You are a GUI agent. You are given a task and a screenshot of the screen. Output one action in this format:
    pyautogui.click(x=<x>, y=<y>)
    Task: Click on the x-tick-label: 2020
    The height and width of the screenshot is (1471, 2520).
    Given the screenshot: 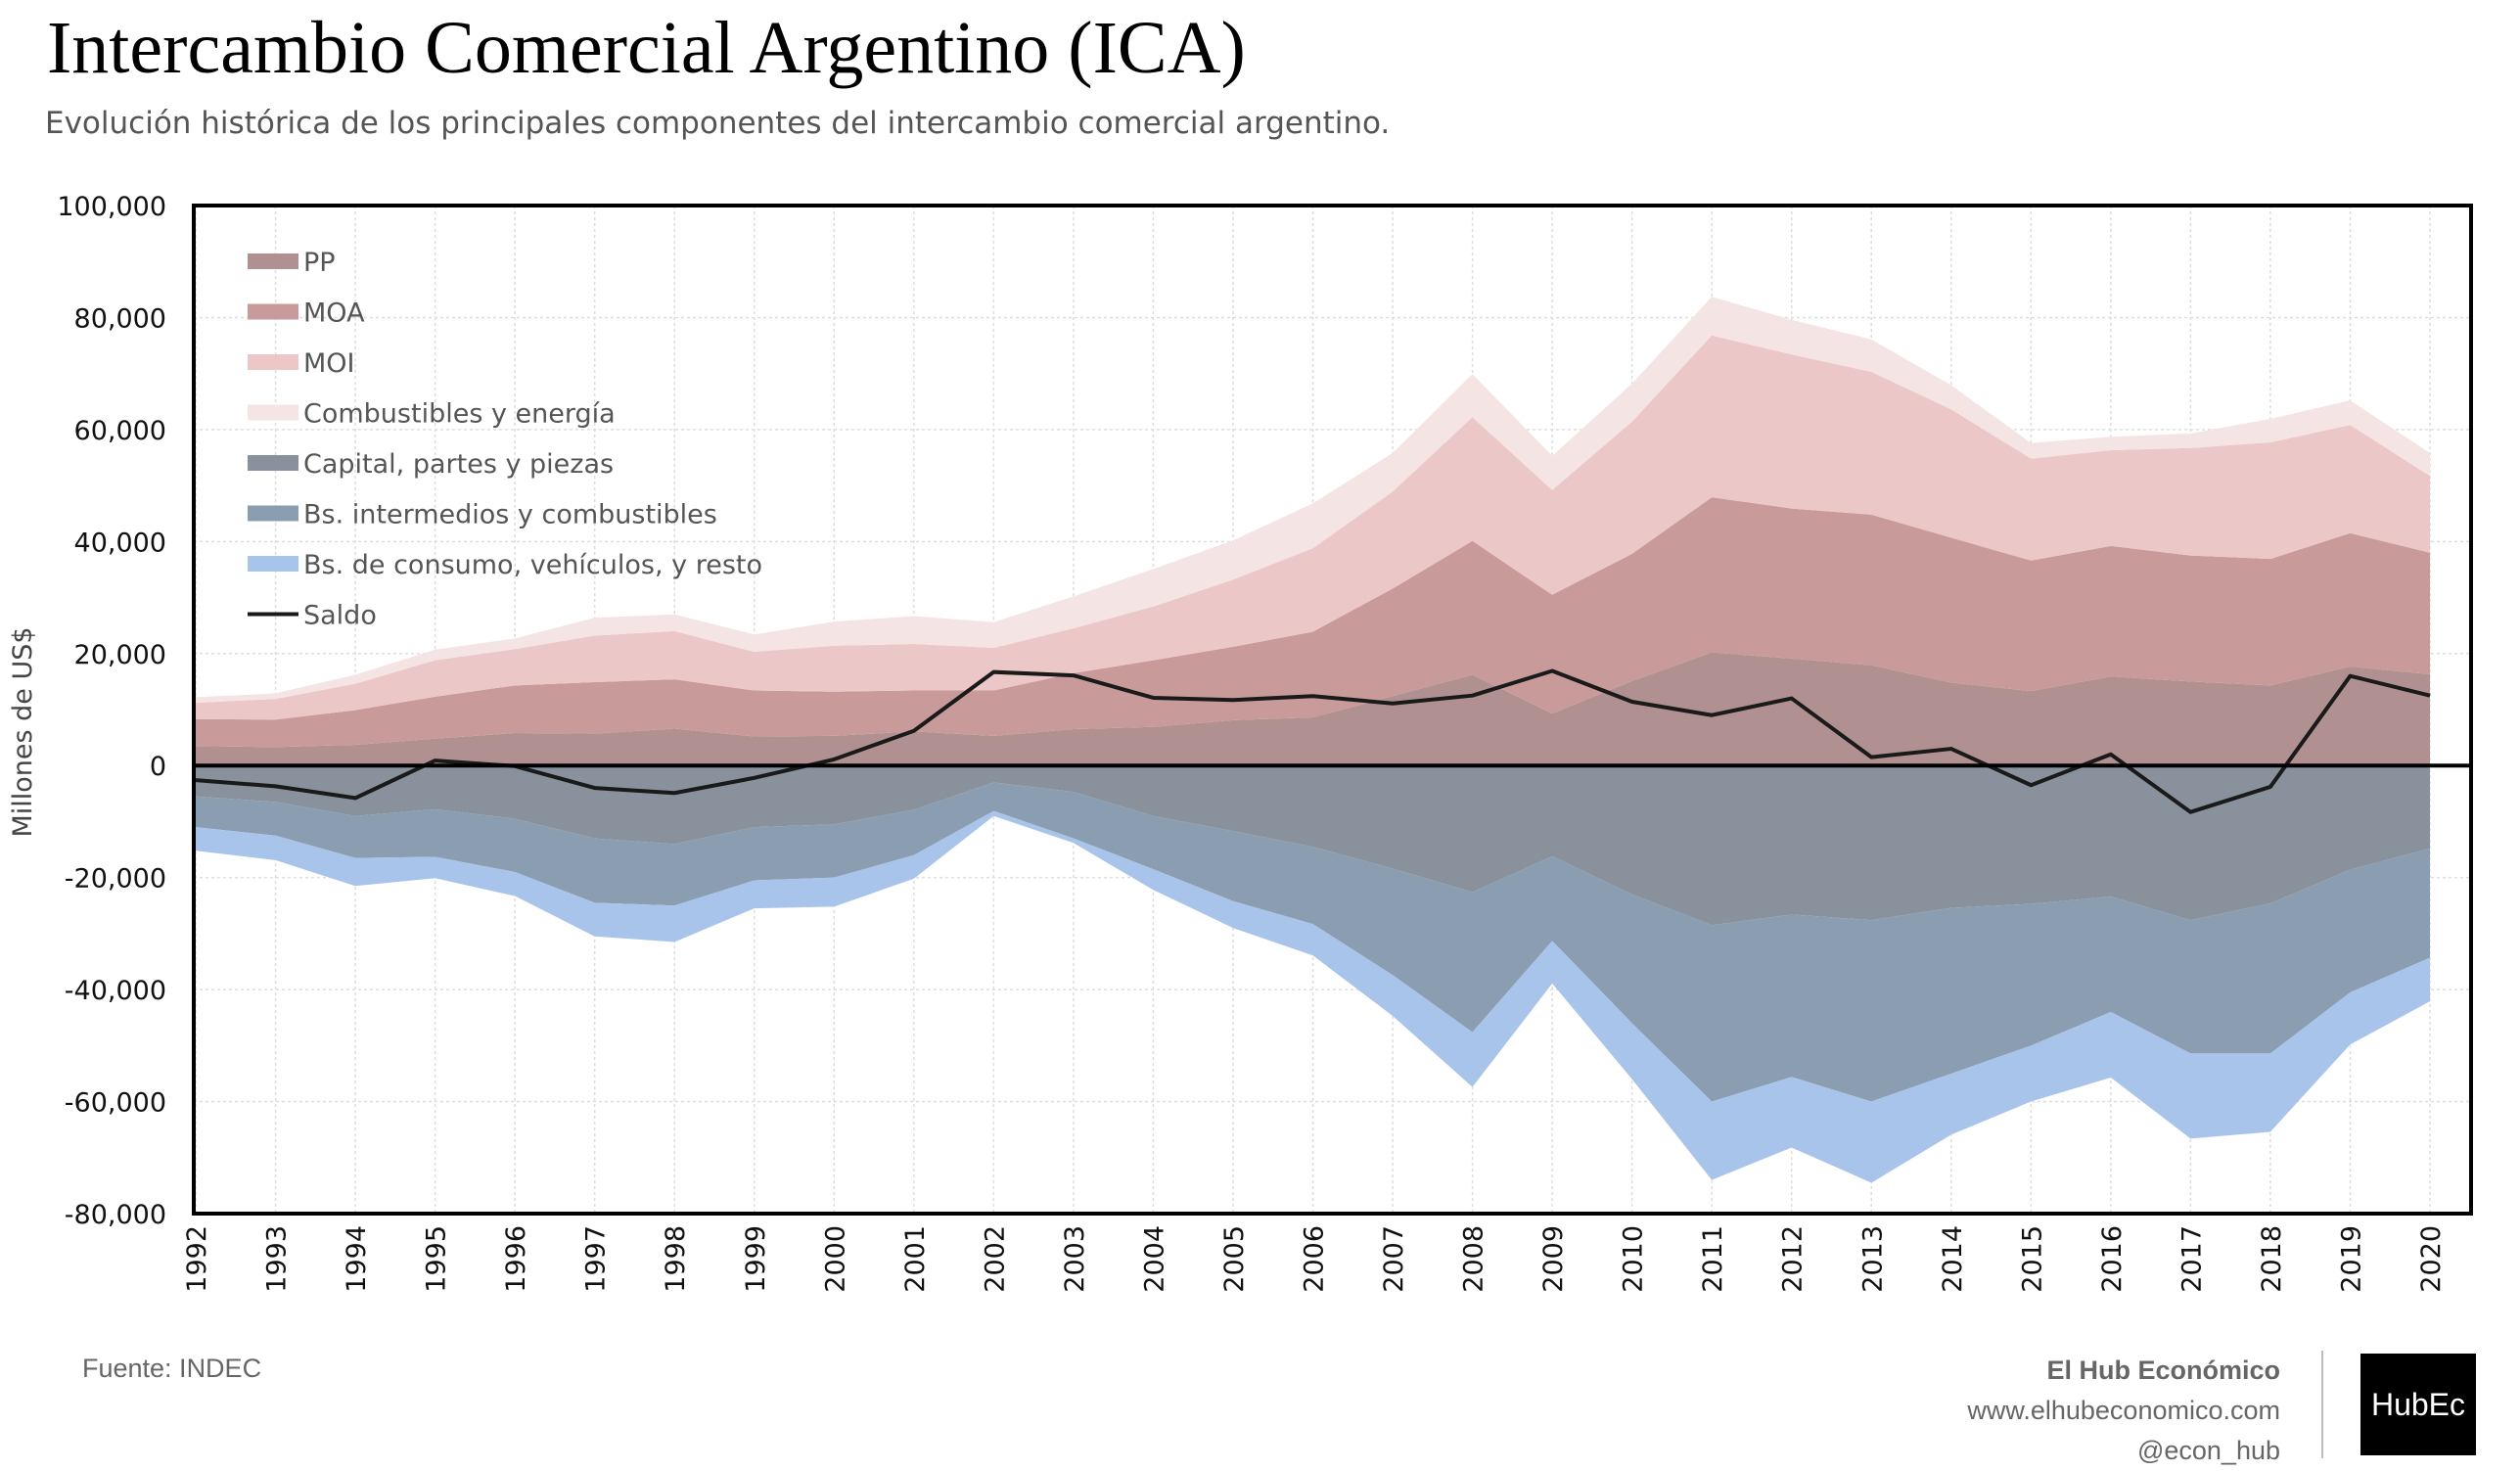 What is the action you would take?
    pyautogui.click(x=2431, y=1259)
    